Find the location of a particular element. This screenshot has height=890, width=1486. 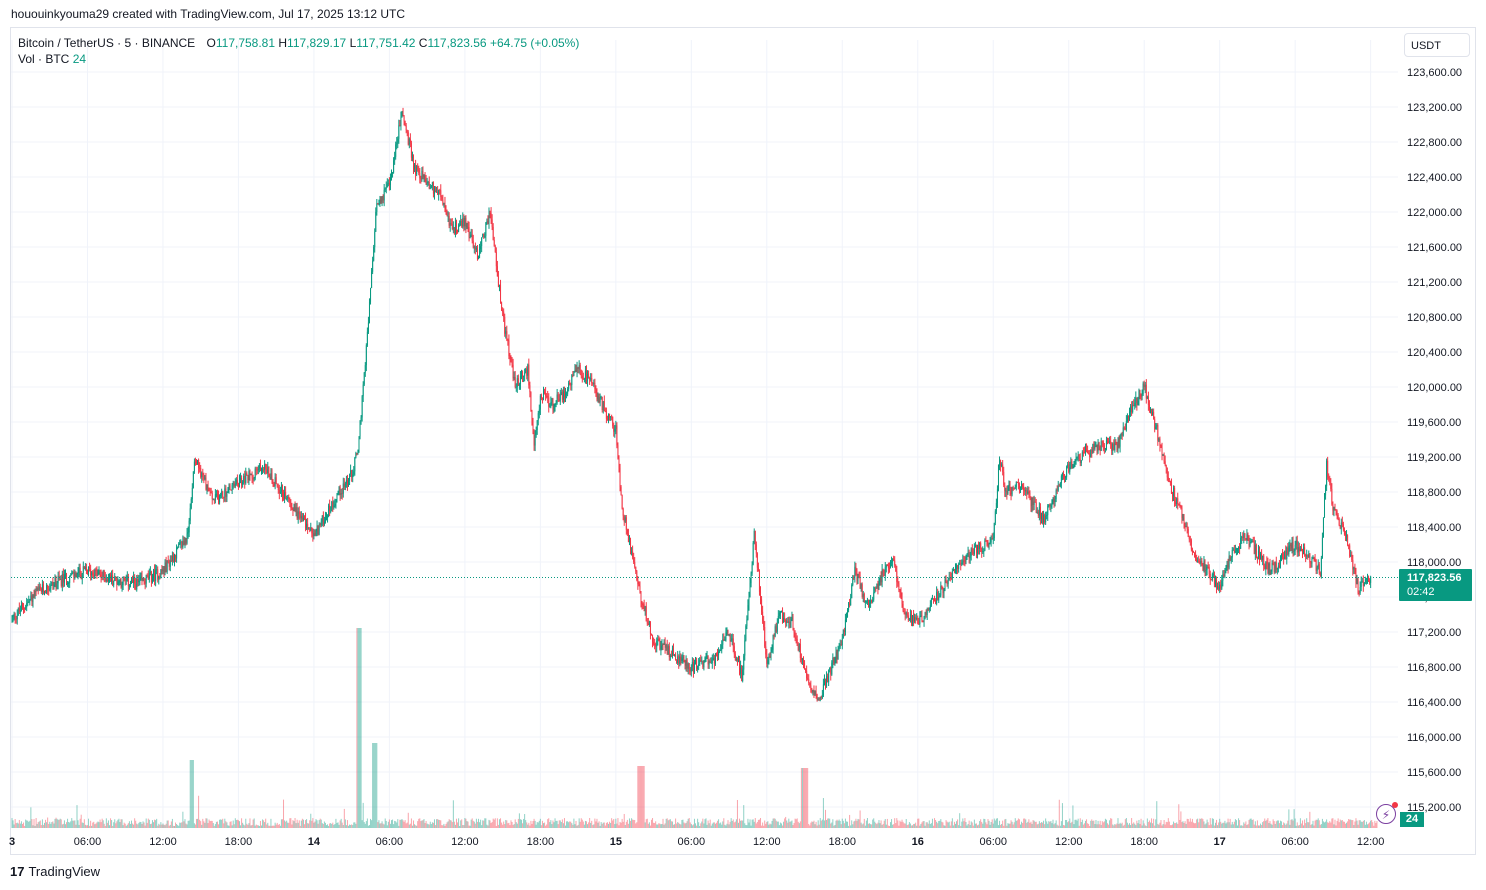

price-tick-label: 116,000.00 is located at coordinates (1434, 738).